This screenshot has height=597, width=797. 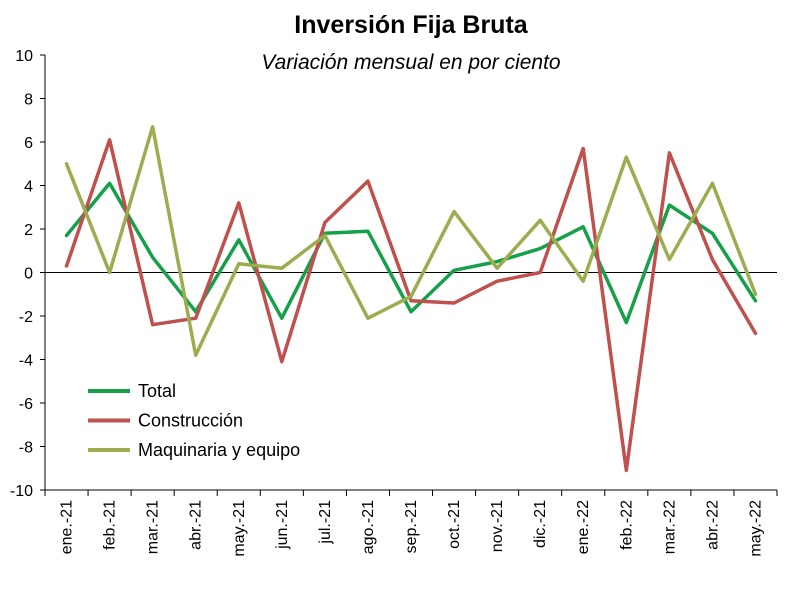 What do you see at coordinates (325, 522) in the screenshot?
I see `x-tick-label: jul.-21` at bounding box center [325, 522].